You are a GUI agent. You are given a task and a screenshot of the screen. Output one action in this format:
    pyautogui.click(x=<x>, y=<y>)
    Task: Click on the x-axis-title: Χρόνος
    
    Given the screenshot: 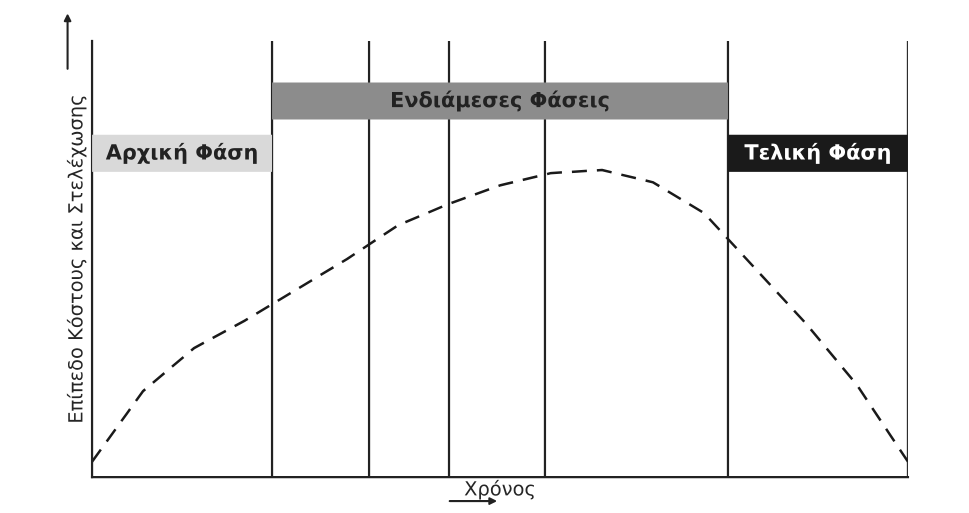 What is the action you would take?
    pyautogui.click(x=499, y=490)
    